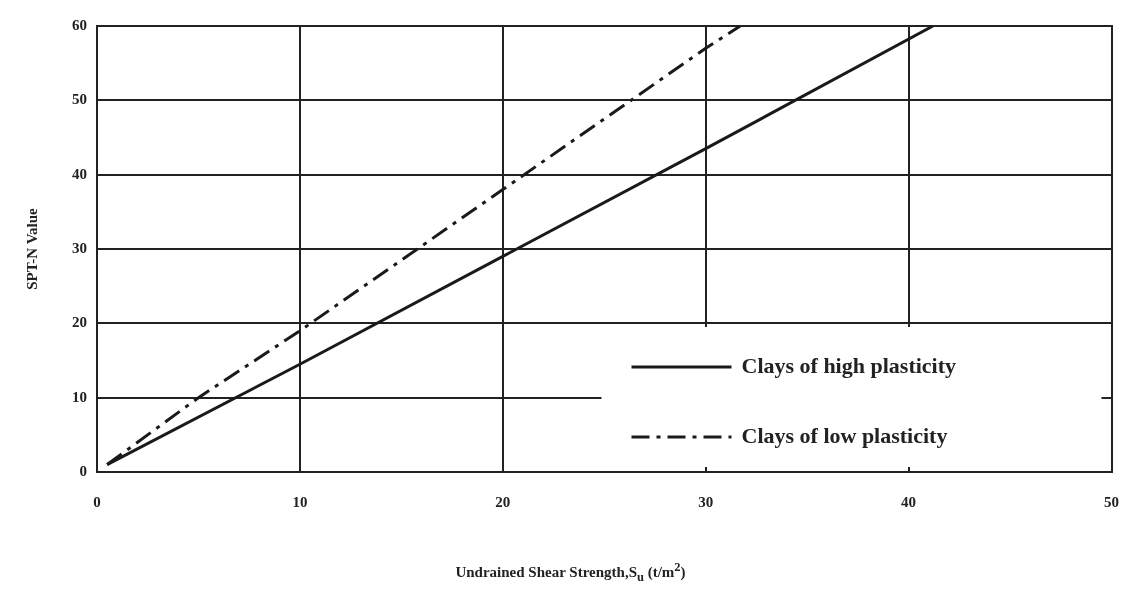  What do you see at coordinates (570, 572) in the screenshot?
I see `x-axis-title: Undrained Shear Strength,S$_{u}$ (t/m$^{2}$)` at bounding box center [570, 572].